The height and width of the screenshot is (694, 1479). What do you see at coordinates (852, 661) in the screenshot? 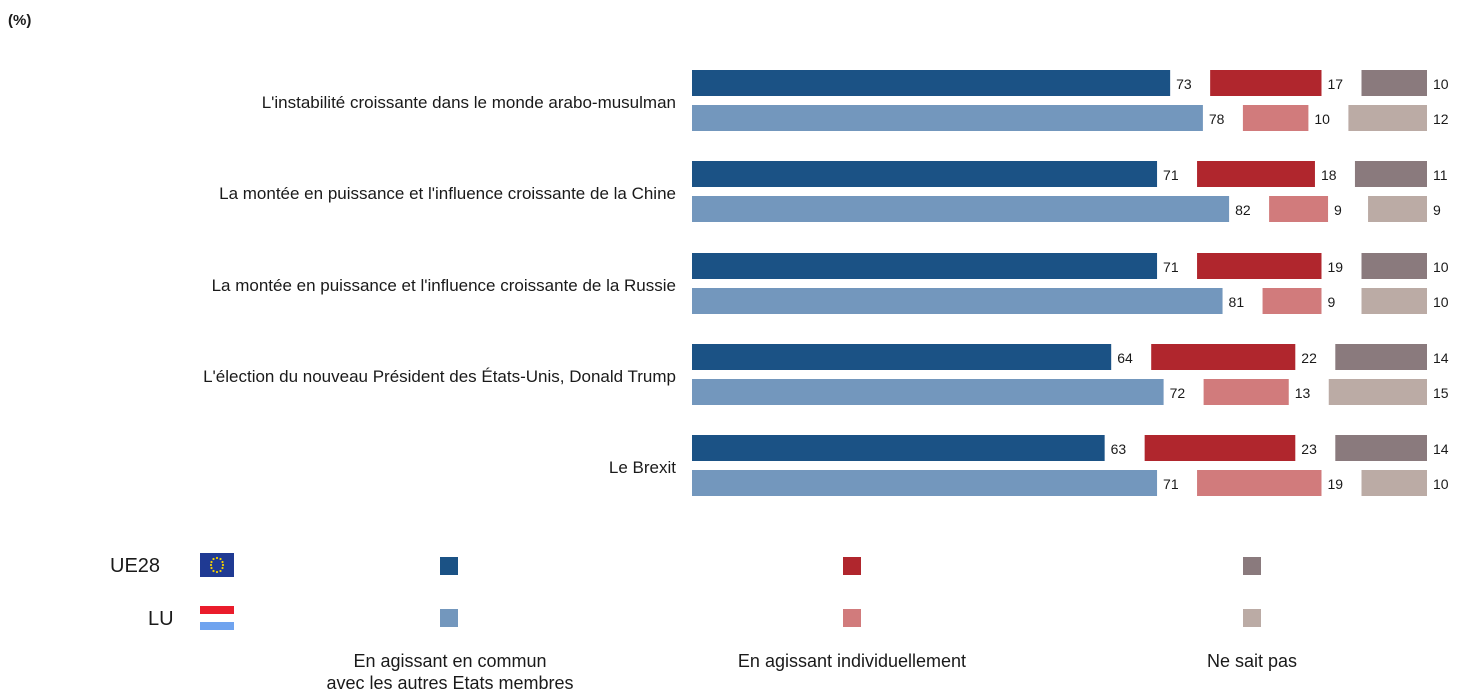
I see `legend-label-individual: En agissant individuellement` at bounding box center [852, 661].